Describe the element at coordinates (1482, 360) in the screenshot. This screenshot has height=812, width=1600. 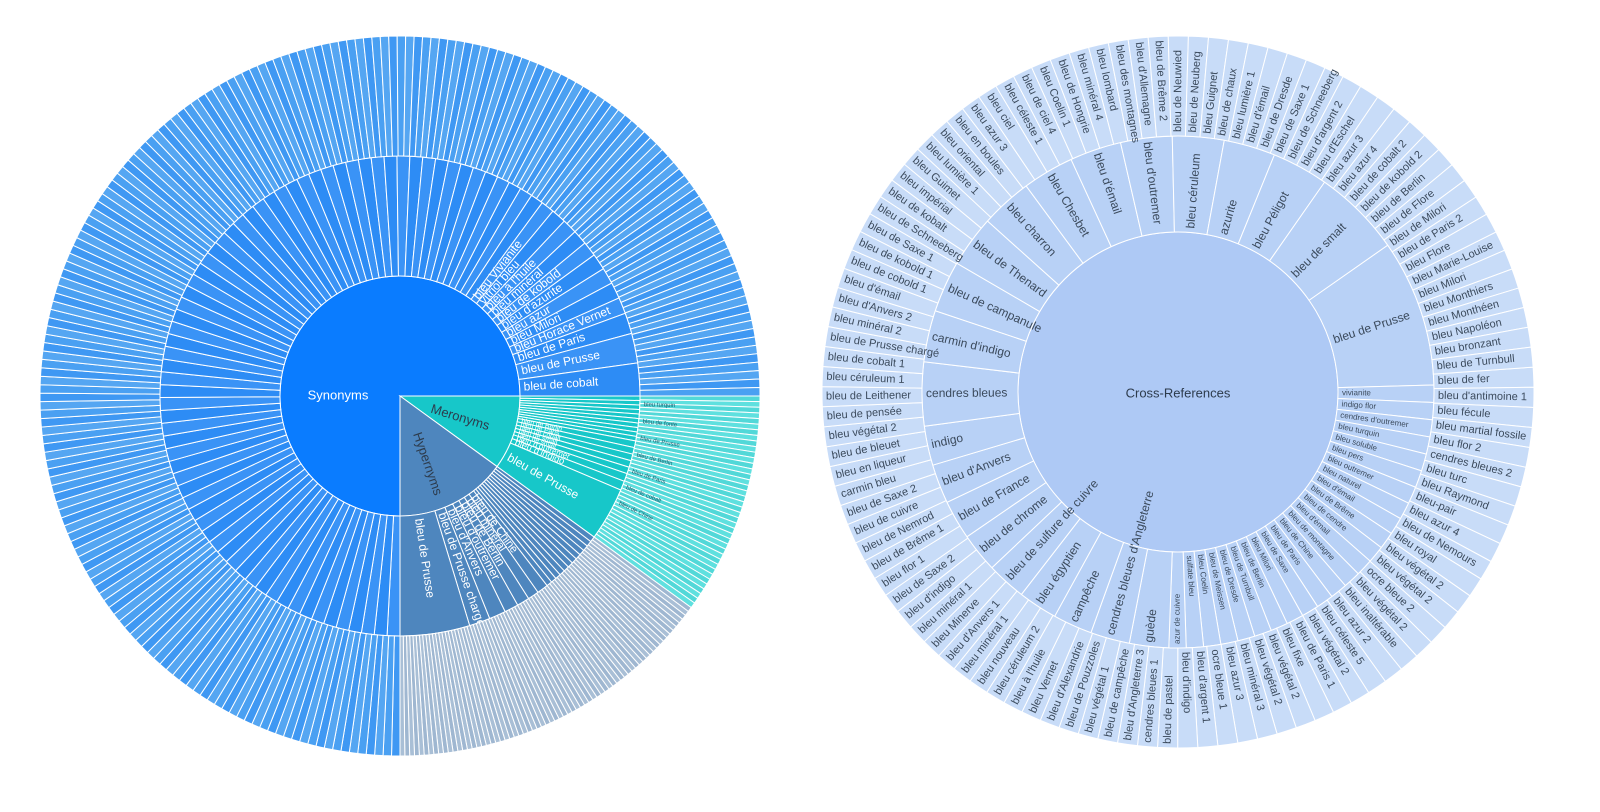
I see `outer-segment` at that location.